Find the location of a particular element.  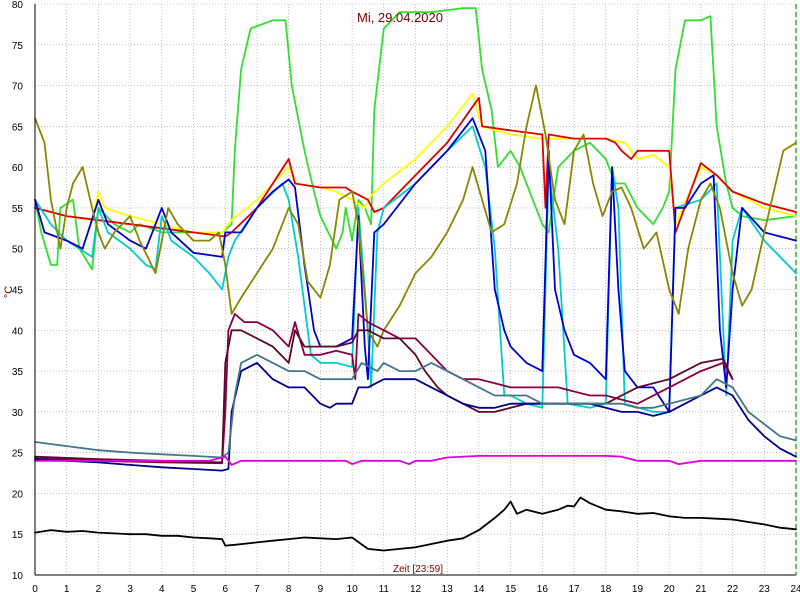

y-tick-label: 35 is located at coordinates (18, 372).